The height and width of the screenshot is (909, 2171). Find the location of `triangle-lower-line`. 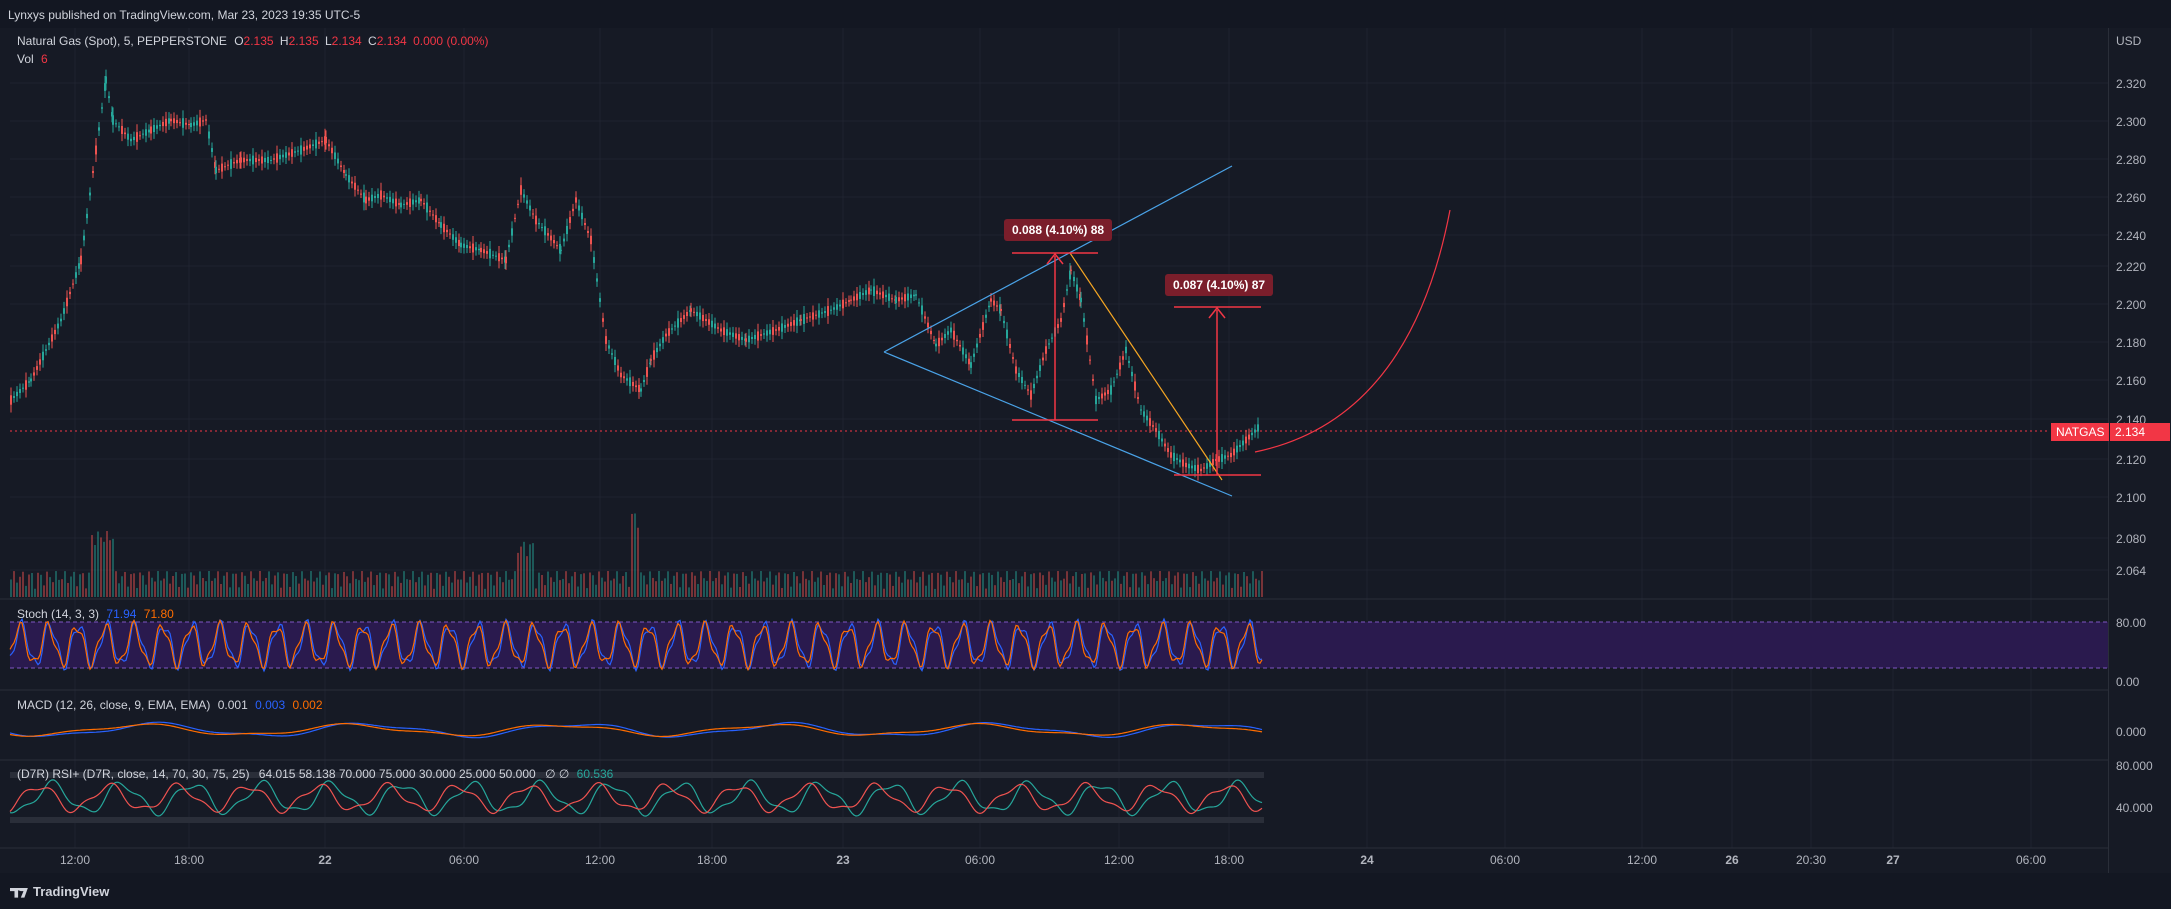

triangle-lower-line is located at coordinates (1058, 424).